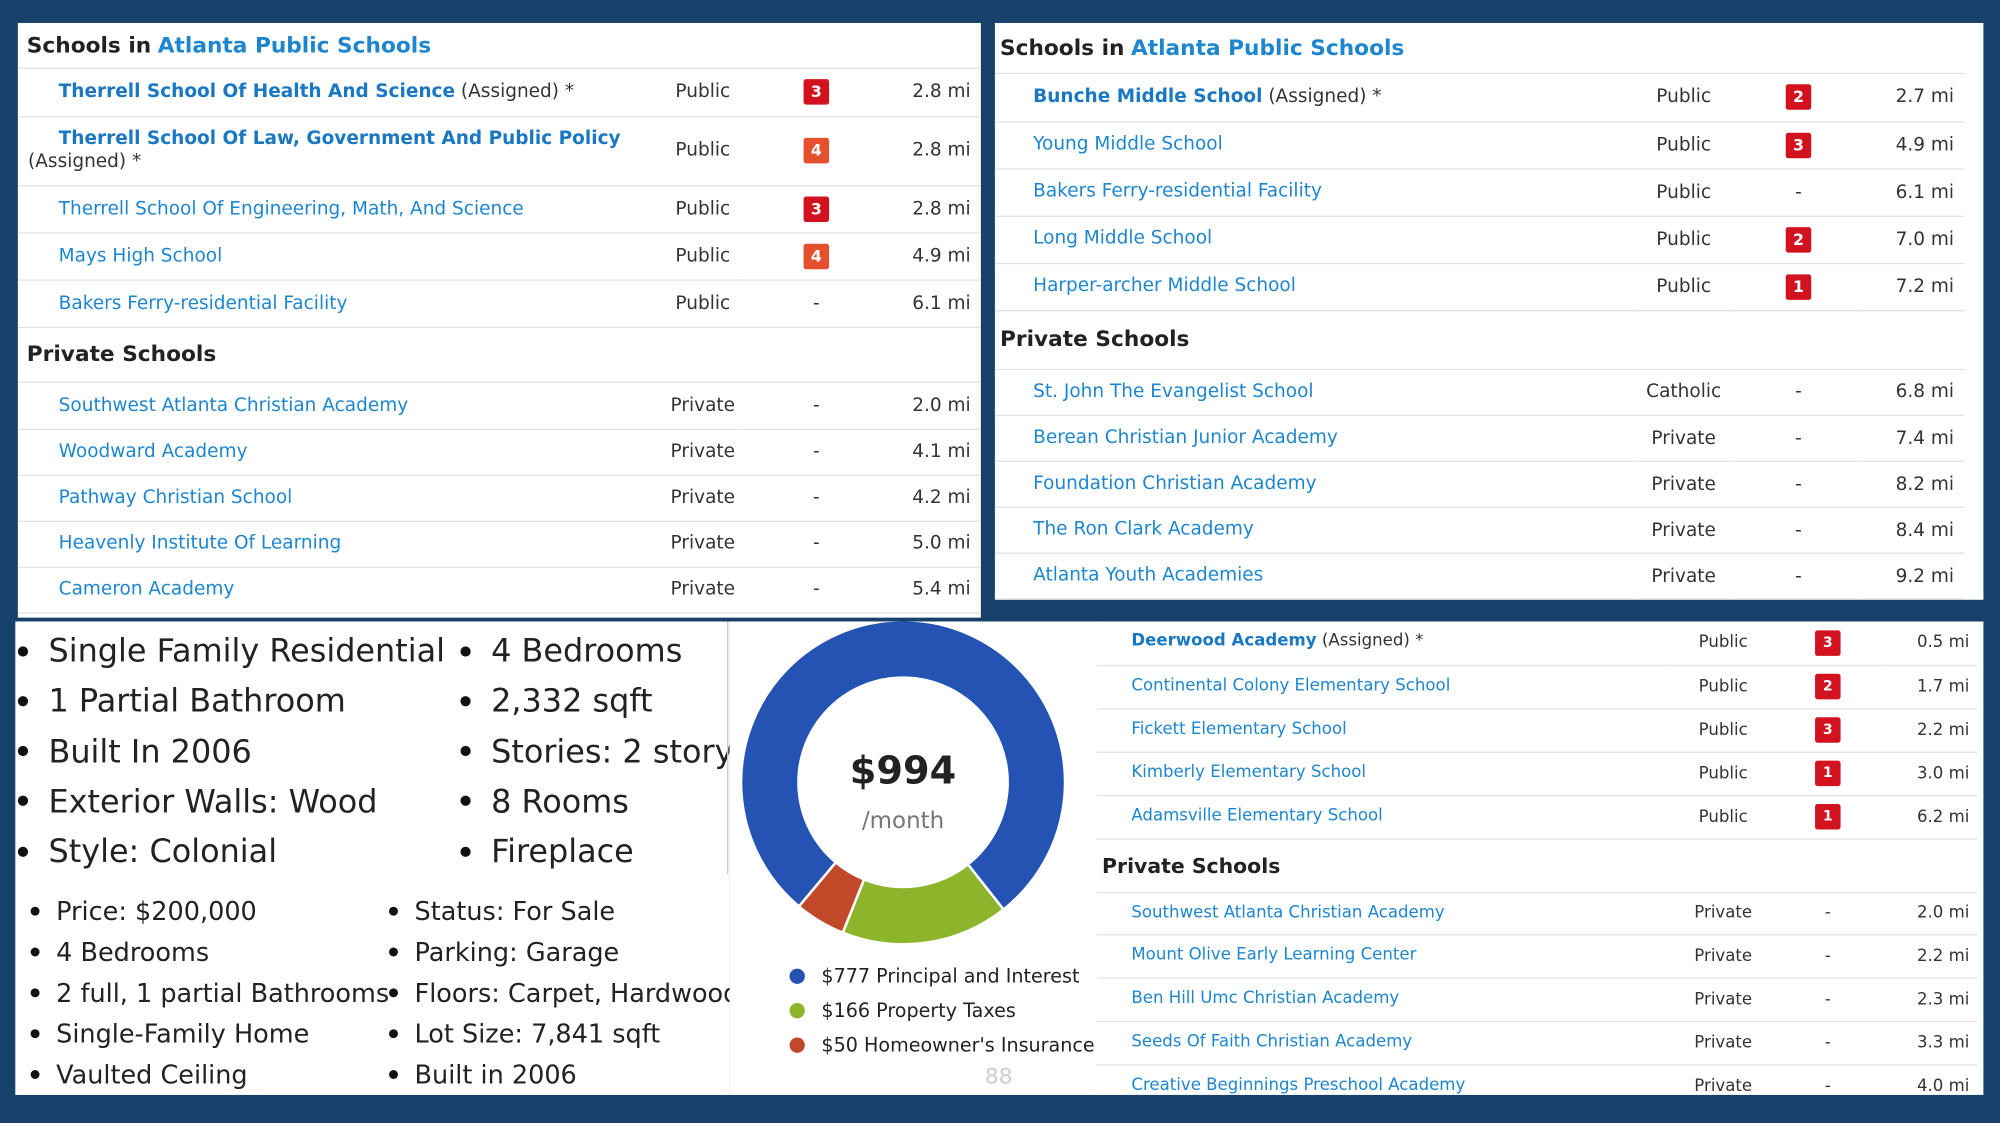 The image size is (2000, 1123). What do you see at coordinates (999, 1076) in the screenshot?
I see `watermark: 88` at bounding box center [999, 1076].